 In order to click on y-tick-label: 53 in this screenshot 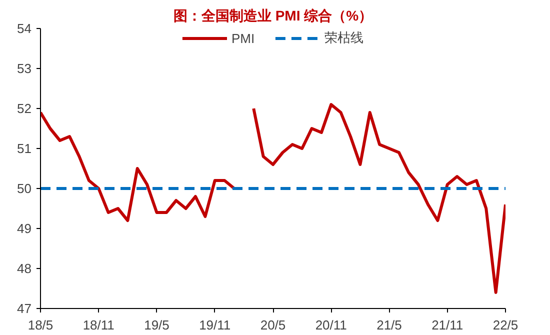, I will do `click(24, 68)`.